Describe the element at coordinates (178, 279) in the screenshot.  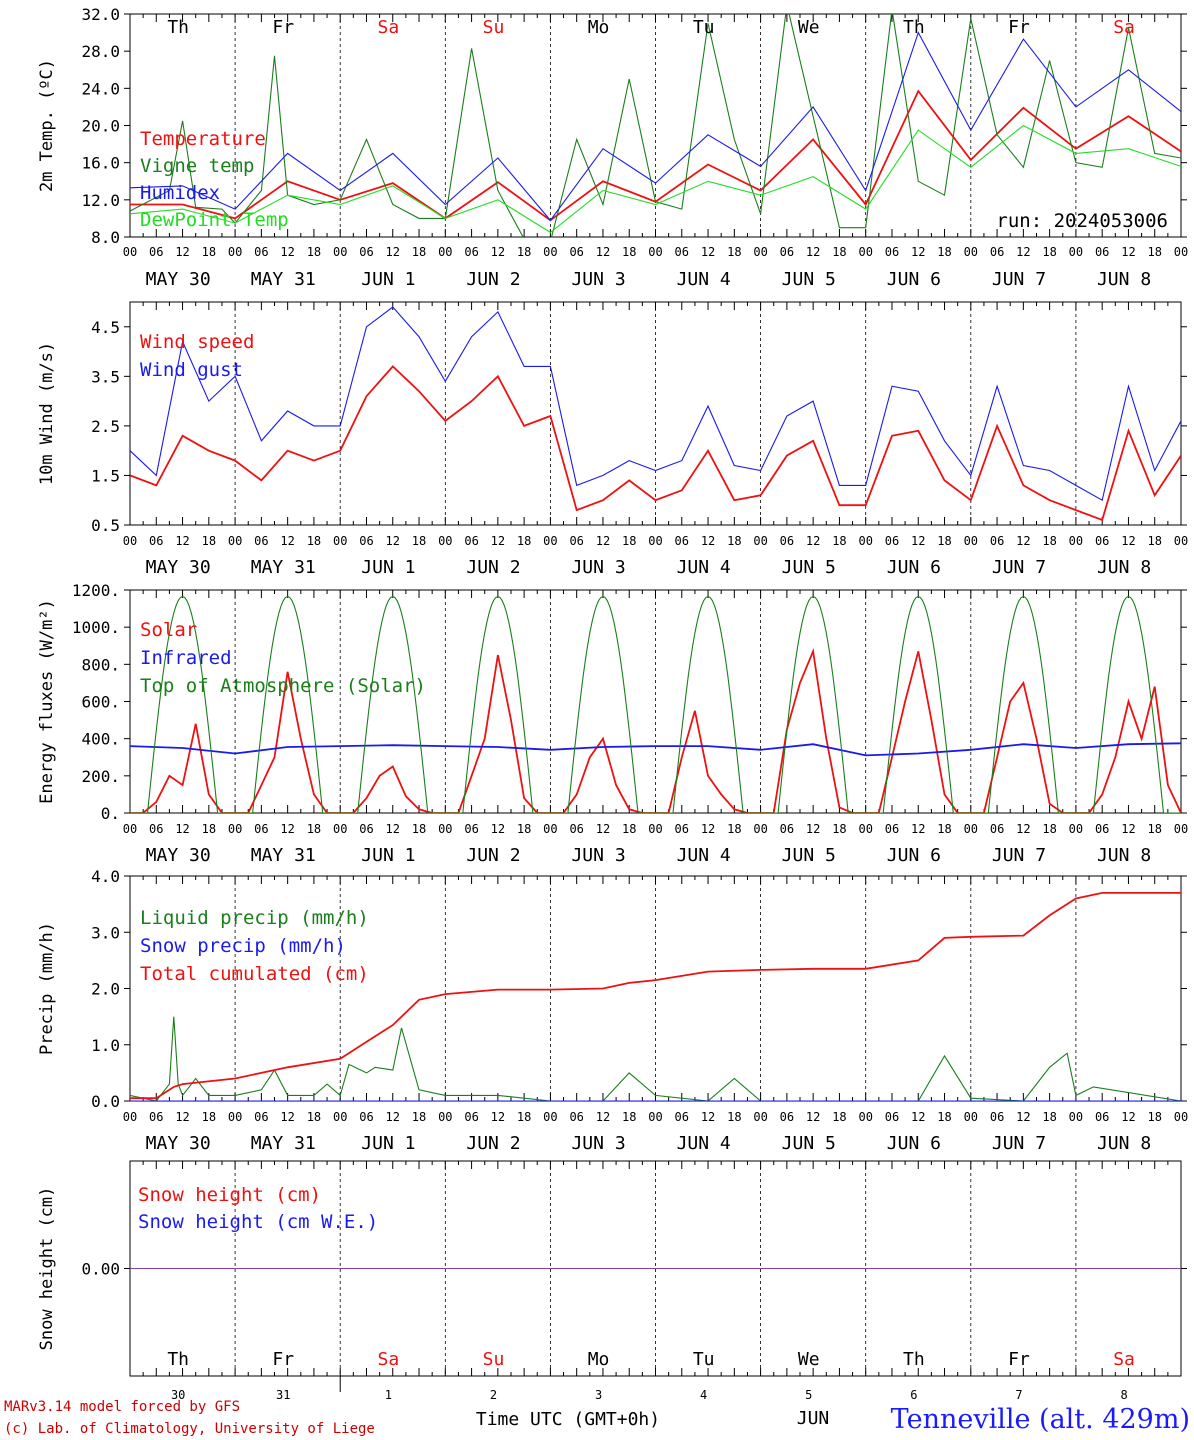
I see `temp-date-label: MAY 30` at that location.